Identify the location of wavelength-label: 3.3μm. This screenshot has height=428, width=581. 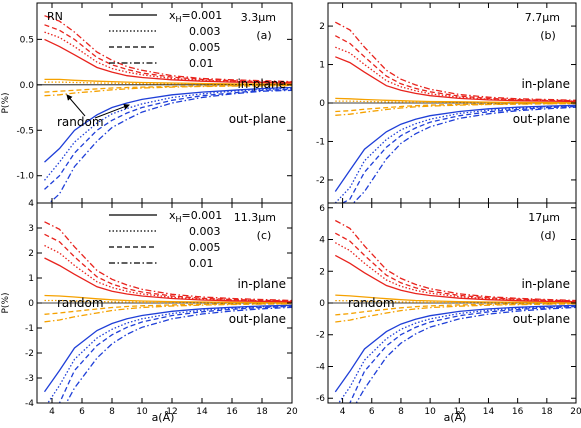
(258, 17).